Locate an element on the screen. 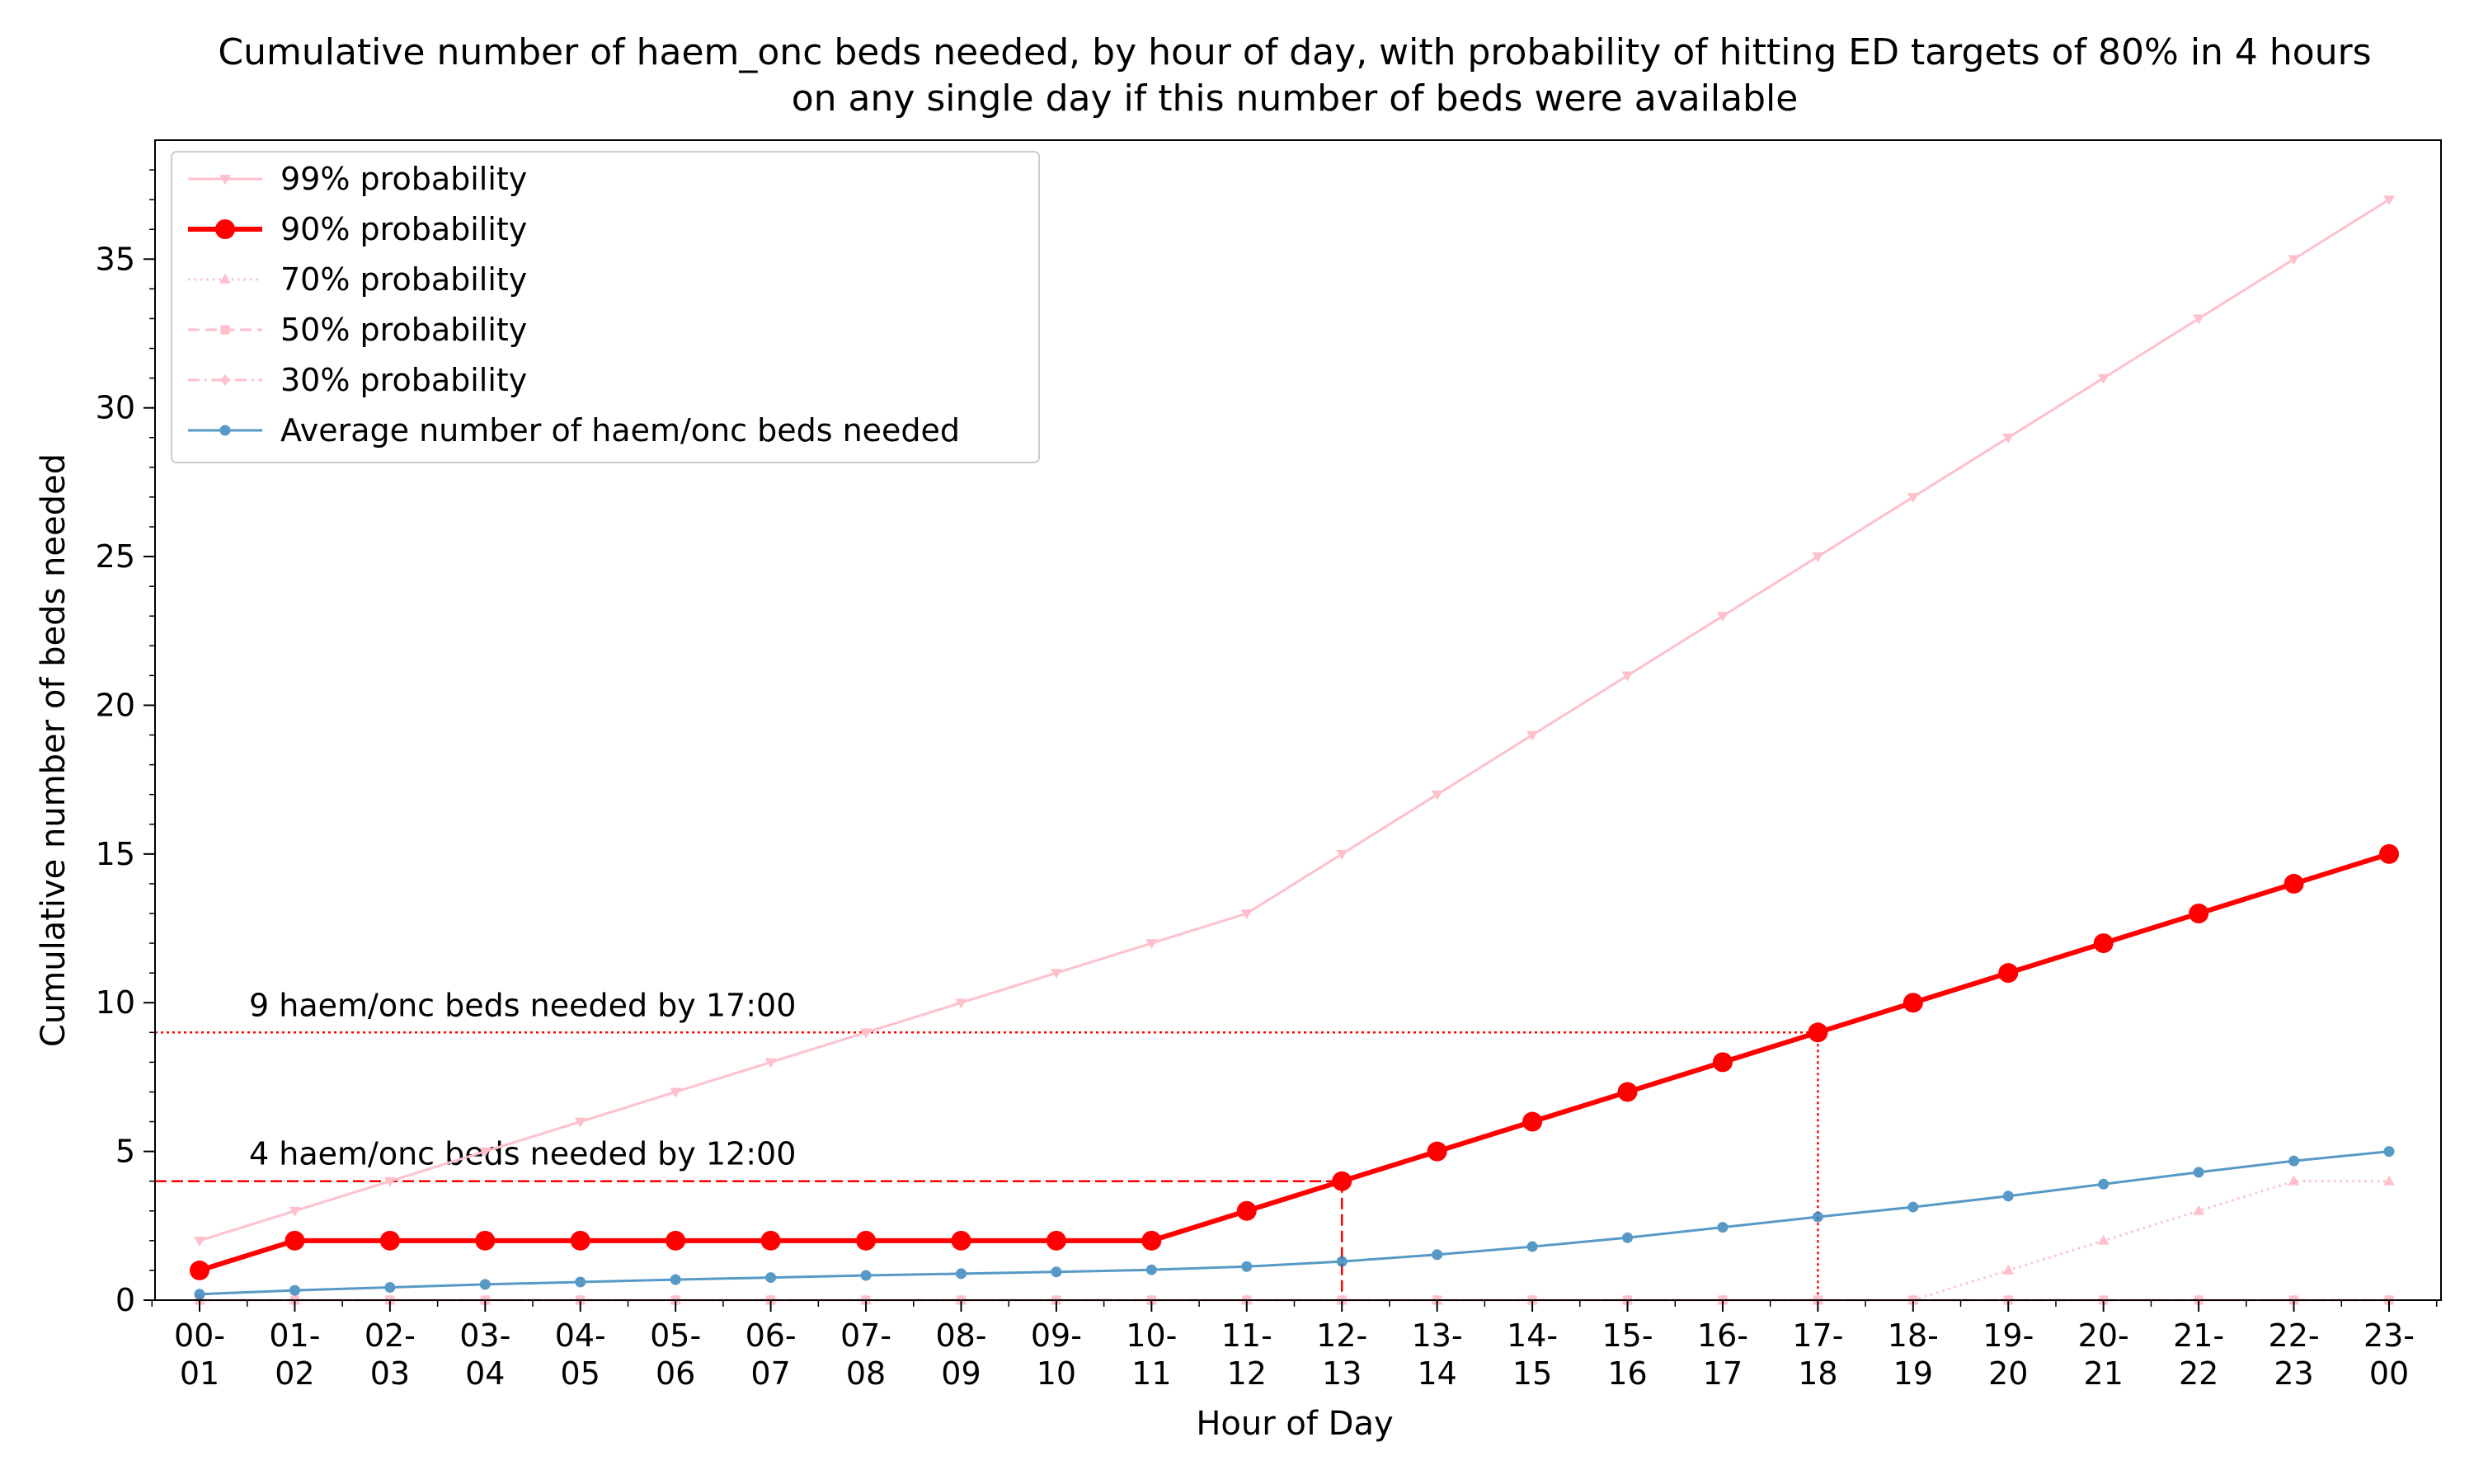  y-tick-label: 10 is located at coordinates (115, 1002).